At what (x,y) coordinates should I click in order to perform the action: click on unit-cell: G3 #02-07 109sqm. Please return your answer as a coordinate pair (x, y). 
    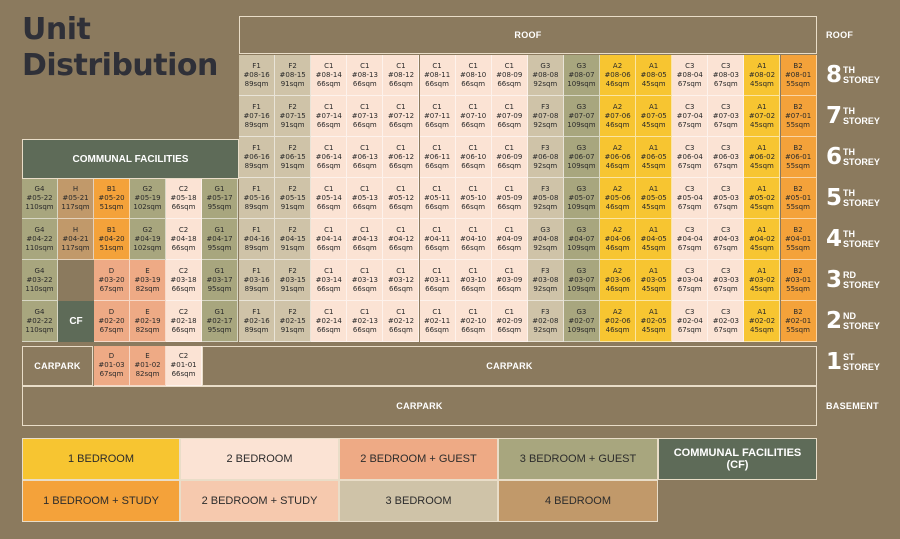
    Looking at the image, I should click on (581, 321).